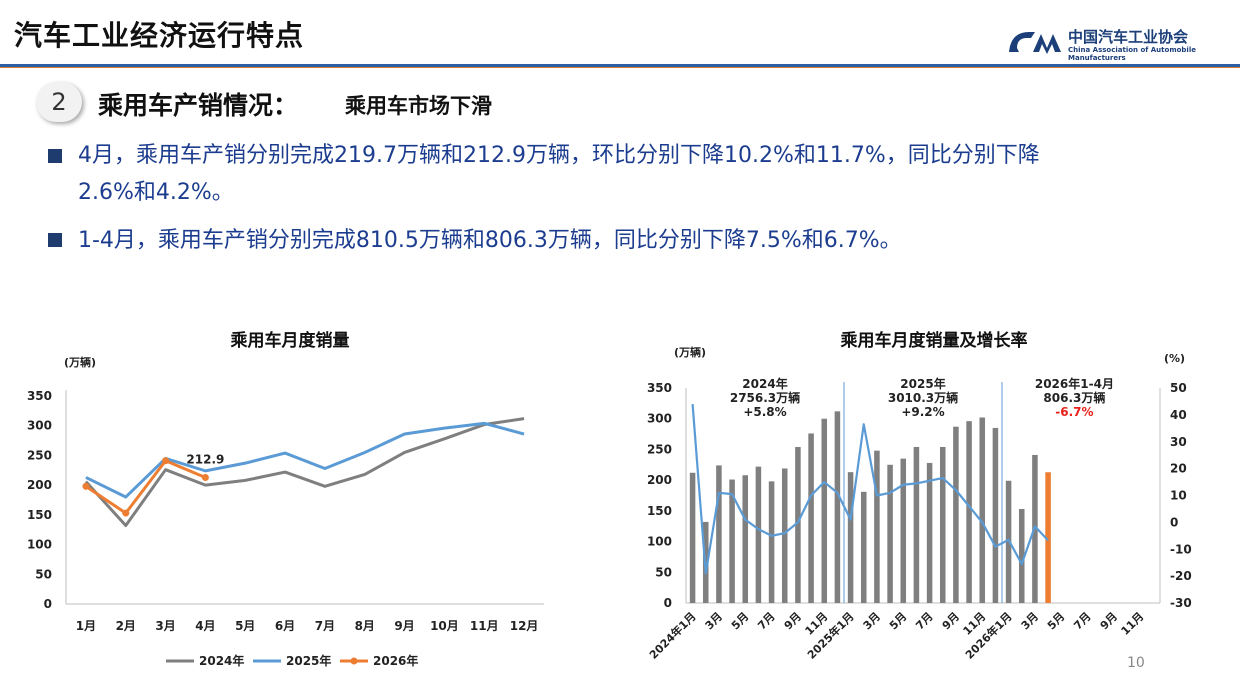 The width and height of the screenshot is (1240, 697). Describe the element at coordinates (1136, 663) in the screenshot. I see `page-number: 10` at that location.